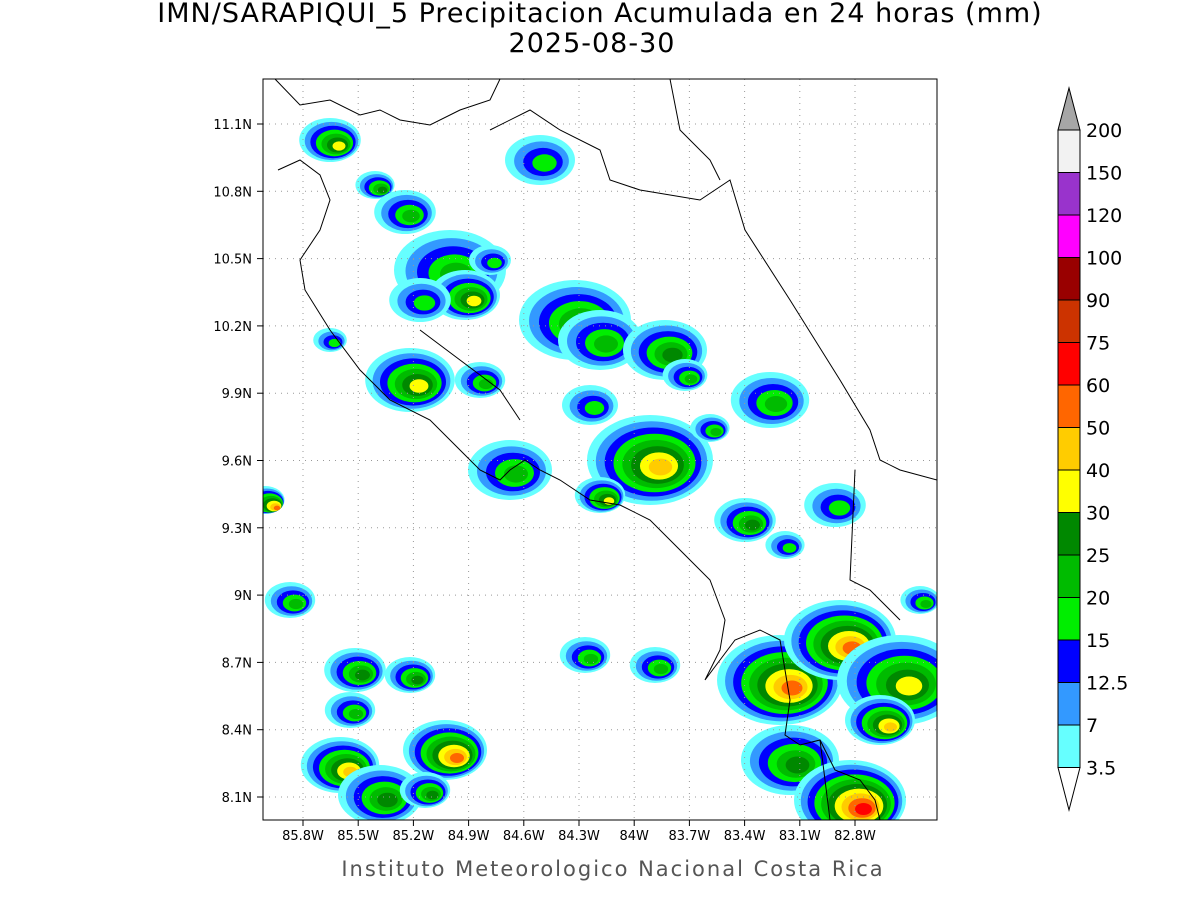 Image resolution: width=1200 pixels, height=900 pixels. What do you see at coordinates (634, 836) in the screenshot?
I see `lon-label: 84W` at bounding box center [634, 836].